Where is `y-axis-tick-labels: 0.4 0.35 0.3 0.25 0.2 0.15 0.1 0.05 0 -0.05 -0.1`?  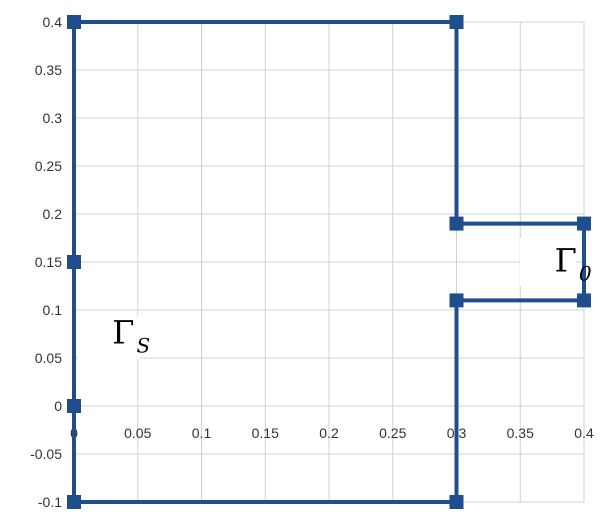
y-axis-tick-labels: 0.4 0.35 0.3 0.25 0.2 0.15 0.1 0.05 0 -0.05 -0.1 is located at coordinates (46, 262).